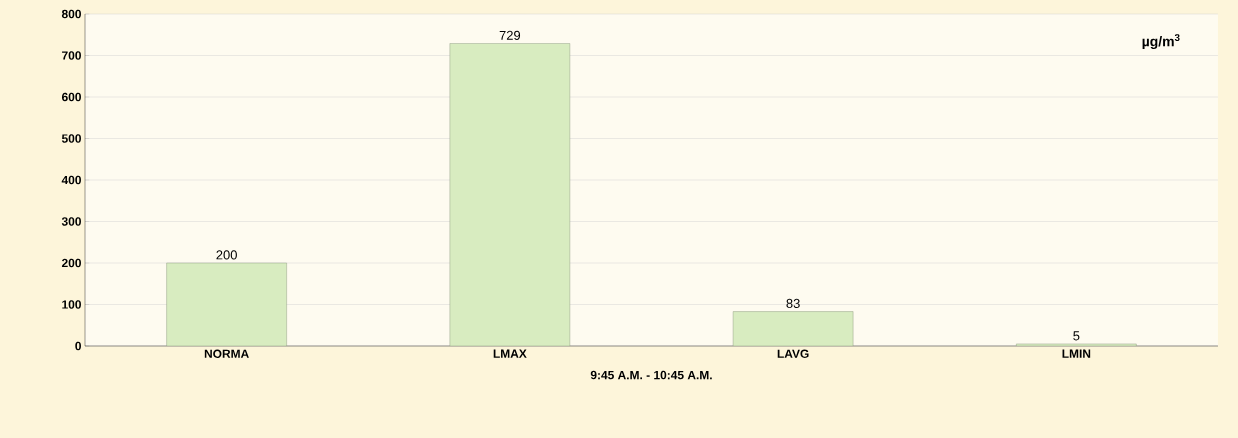  What do you see at coordinates (71, 97) in the screenshot?
I see `y-tick-label: 600` at bounding box center [71, 97].